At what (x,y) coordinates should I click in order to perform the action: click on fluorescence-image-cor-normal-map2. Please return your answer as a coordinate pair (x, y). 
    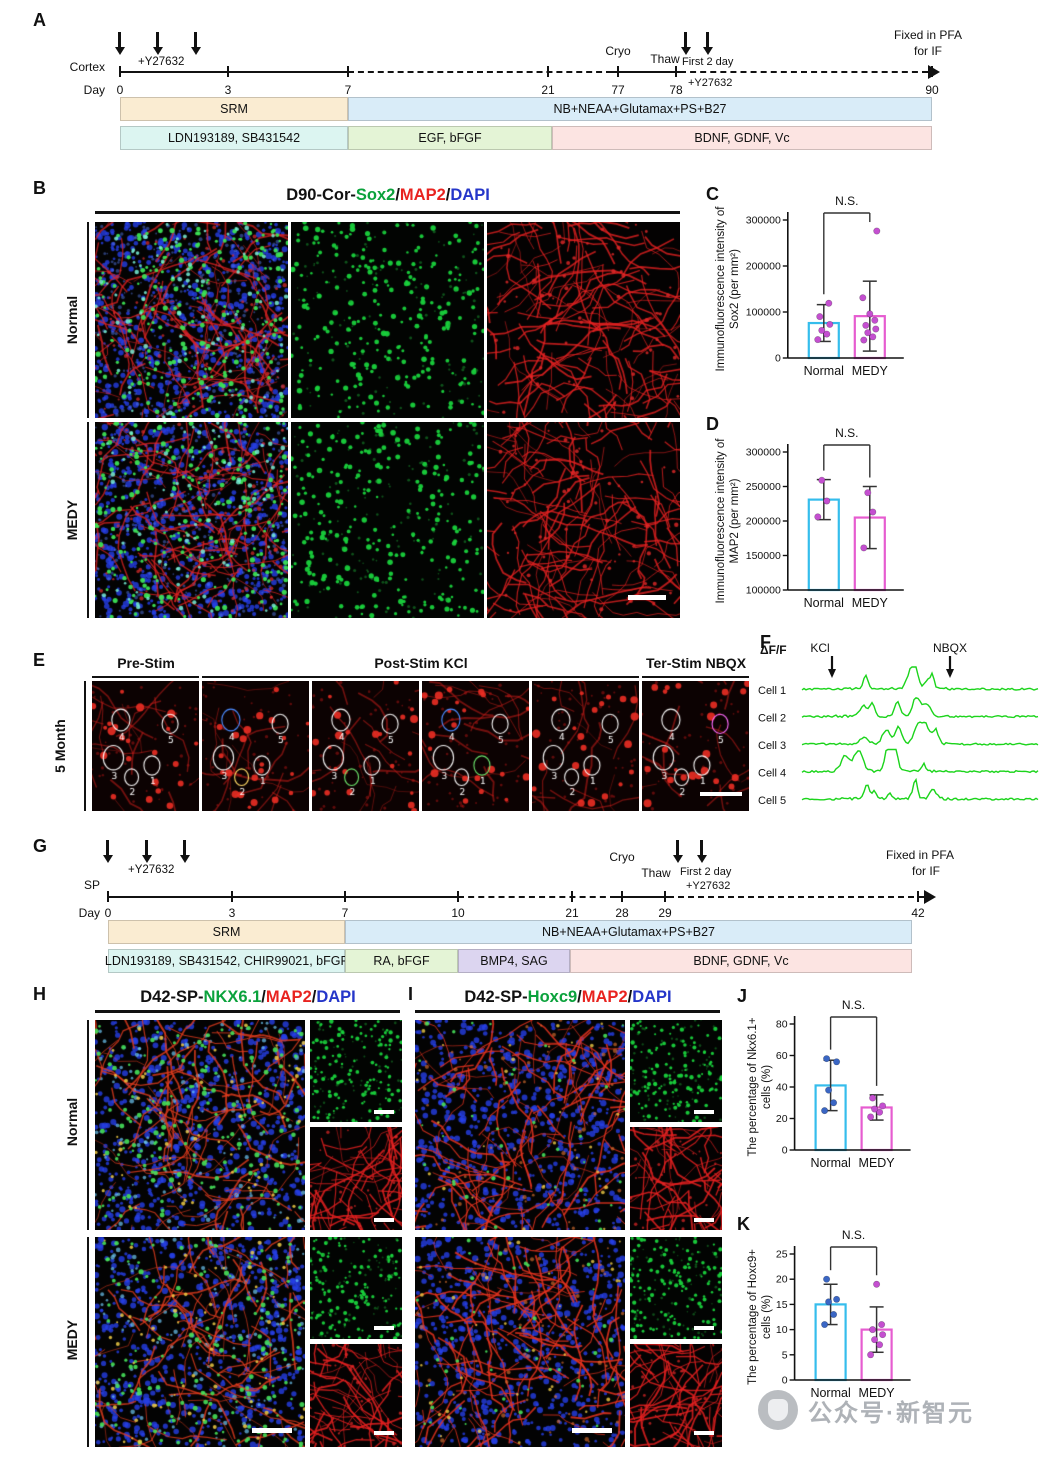
    Looking at the image, I should click on (583, 320).